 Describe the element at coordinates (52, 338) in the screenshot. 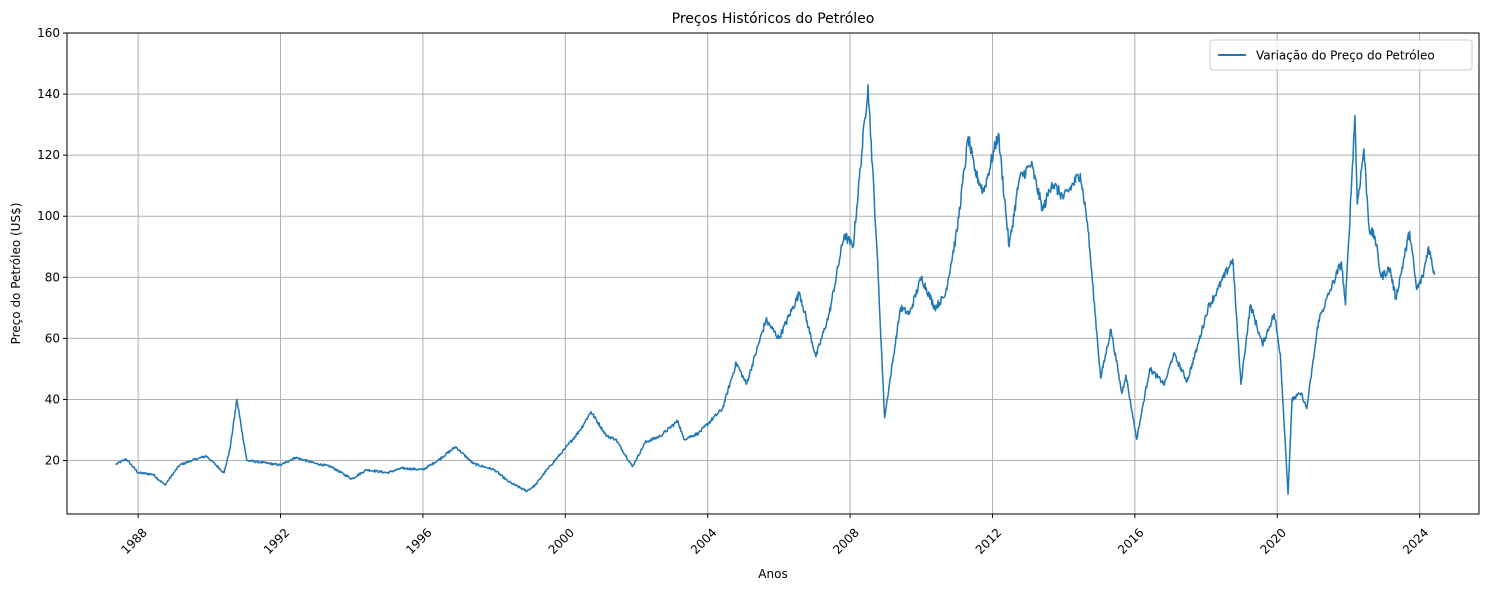

I see `y-tick-label: 60` at that location.